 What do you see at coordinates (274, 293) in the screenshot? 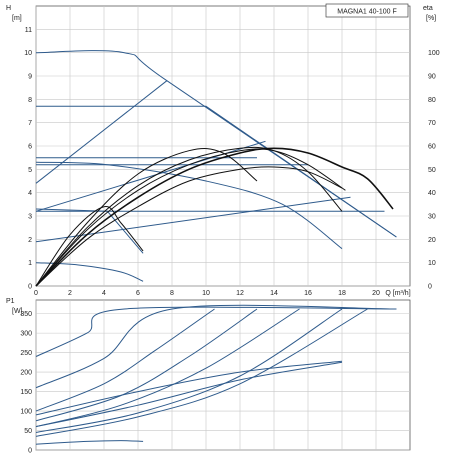
I see `upper-x-tick-label: 14` at bounding box center [274, 293].